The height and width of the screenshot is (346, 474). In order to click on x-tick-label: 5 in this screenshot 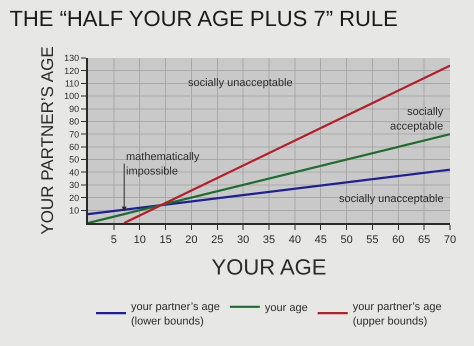, I will do `click(113, 240)`.